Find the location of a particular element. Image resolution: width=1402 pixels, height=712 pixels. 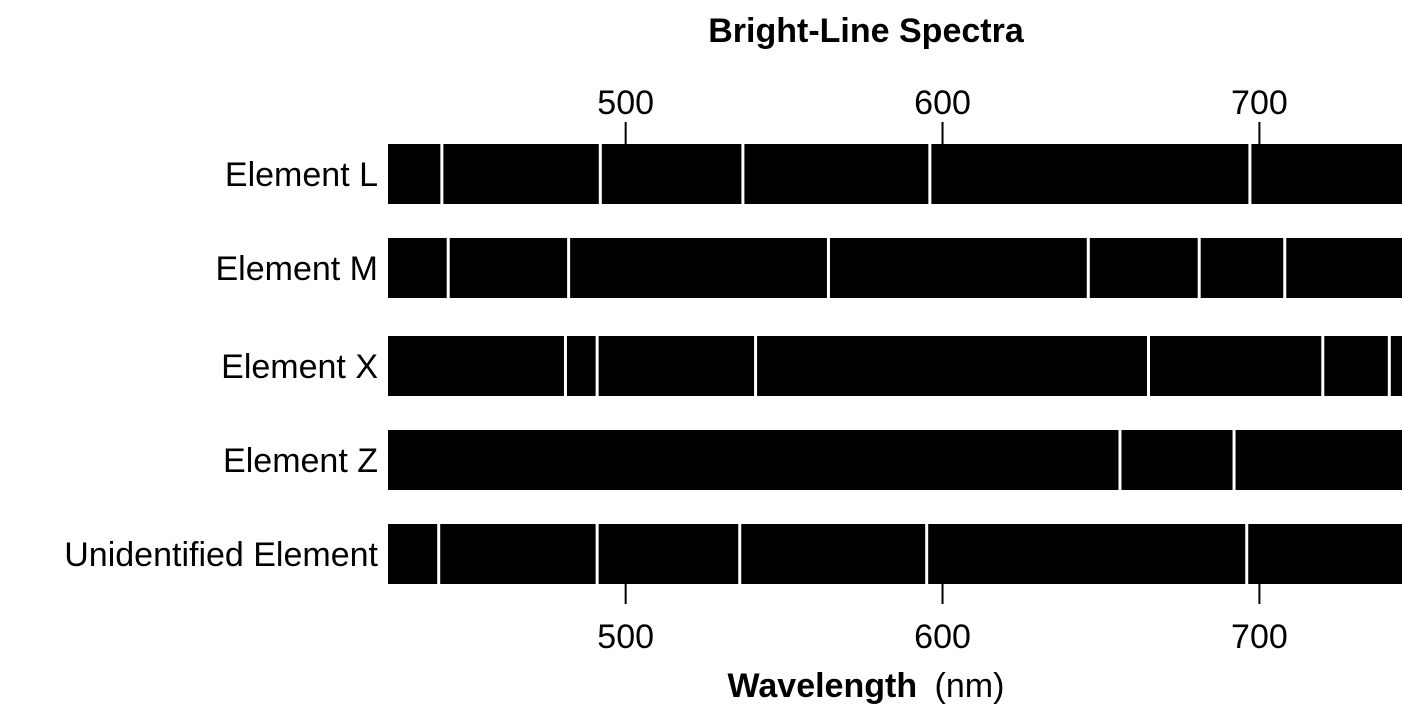

element-label: Element Z is located at coordinates (300, 461).